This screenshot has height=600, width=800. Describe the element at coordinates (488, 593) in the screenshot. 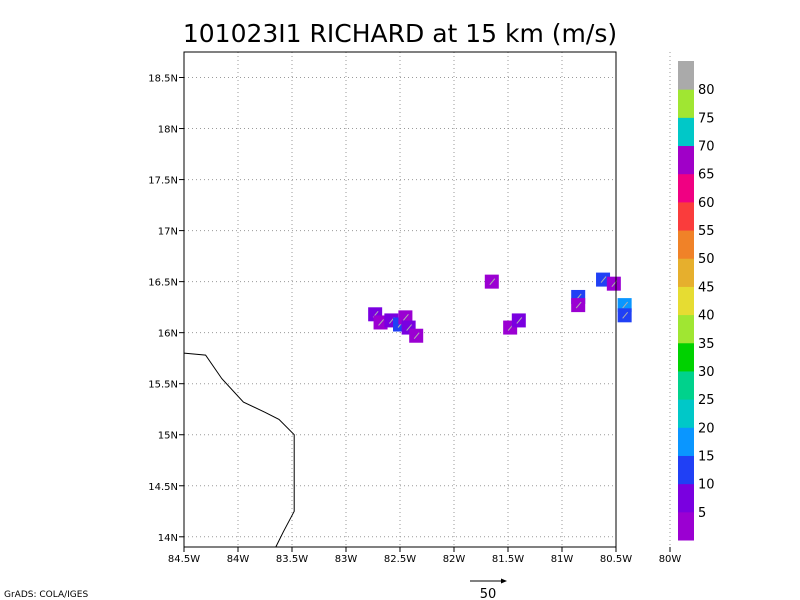

I see `reference-vector-label: 50` at that location.